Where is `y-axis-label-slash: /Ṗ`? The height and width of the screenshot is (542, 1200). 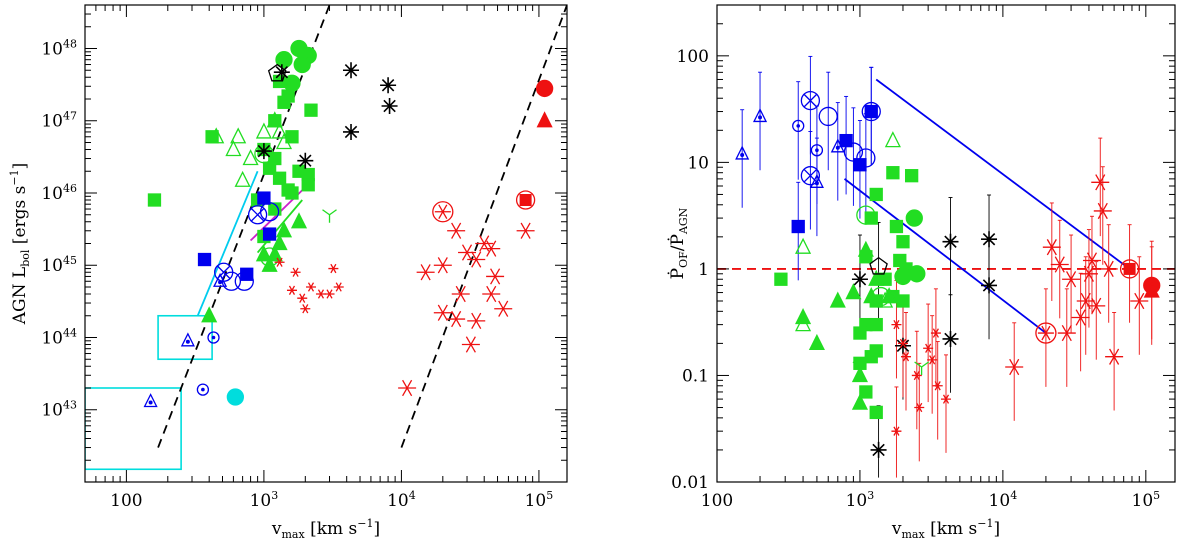 y-axis-label-slash: /Ṗ is located at coordinates (677, 242).